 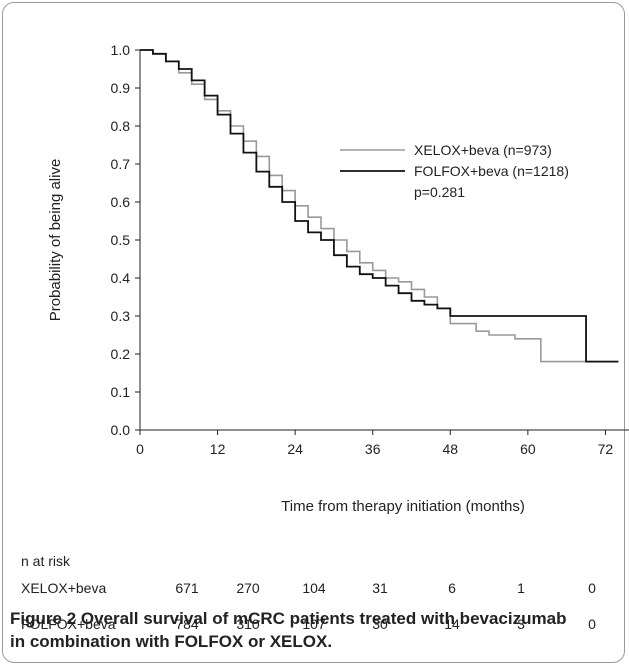 I want to click on x-axis-label: Time from therapy initiation (months), so click(x=403, y=506).